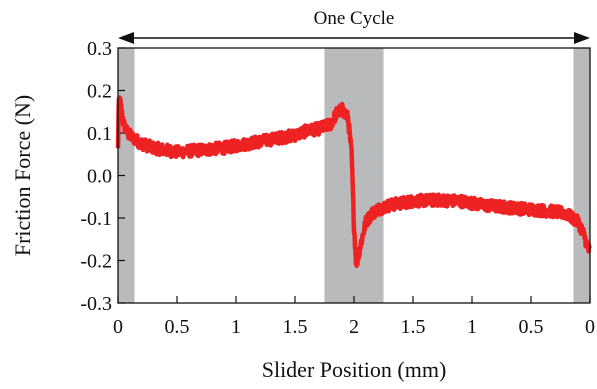  What do you see at coordinates (354, 18) in the screenshot?
I see `cycle-annotation: One Cycle` at bounding box center [354, 18].